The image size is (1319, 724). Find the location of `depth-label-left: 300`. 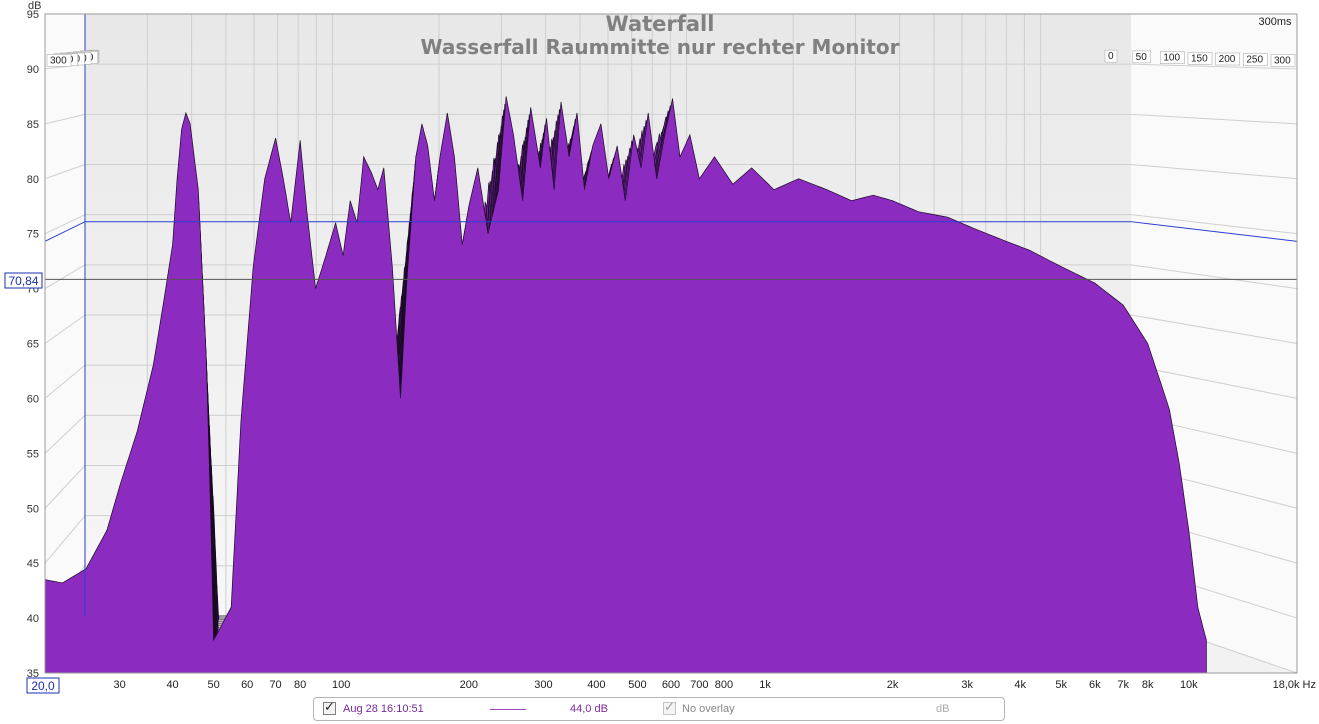

depth-label-left: 300 is located at coordinates (58, 60).